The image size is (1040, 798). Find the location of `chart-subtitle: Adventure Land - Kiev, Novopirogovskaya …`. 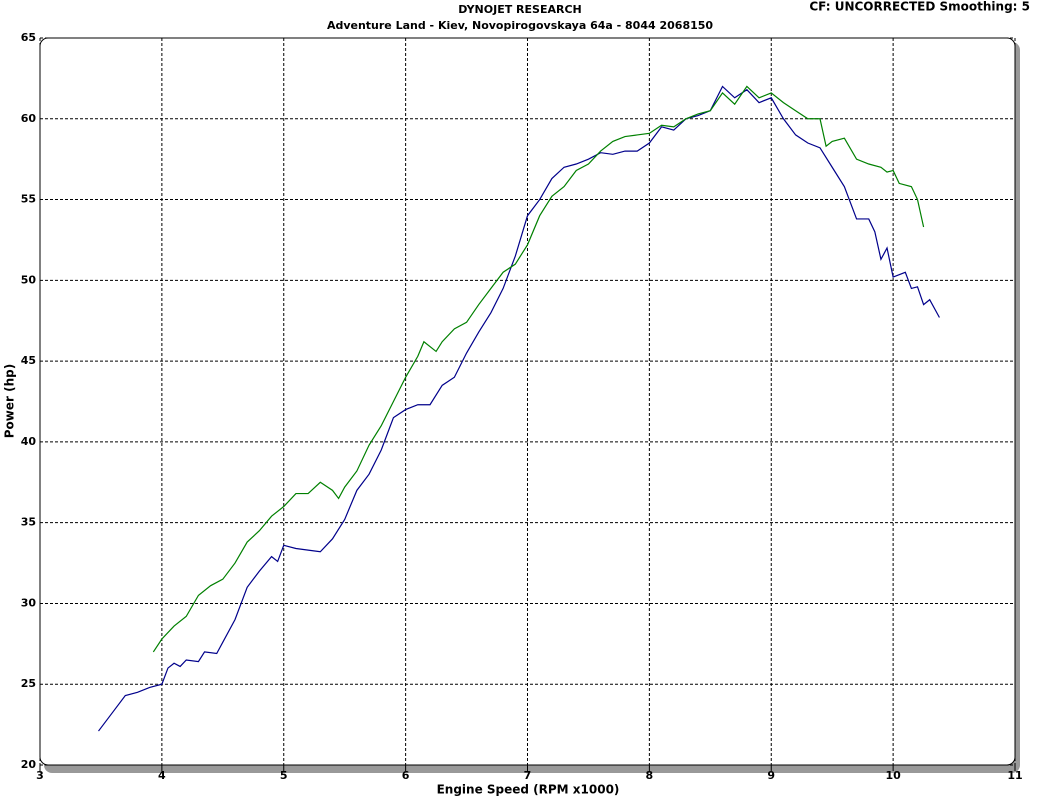

chart-subtitle: Adventure Land - Kiev, Novopirogovskaya … is located at coordinates (520, 25).